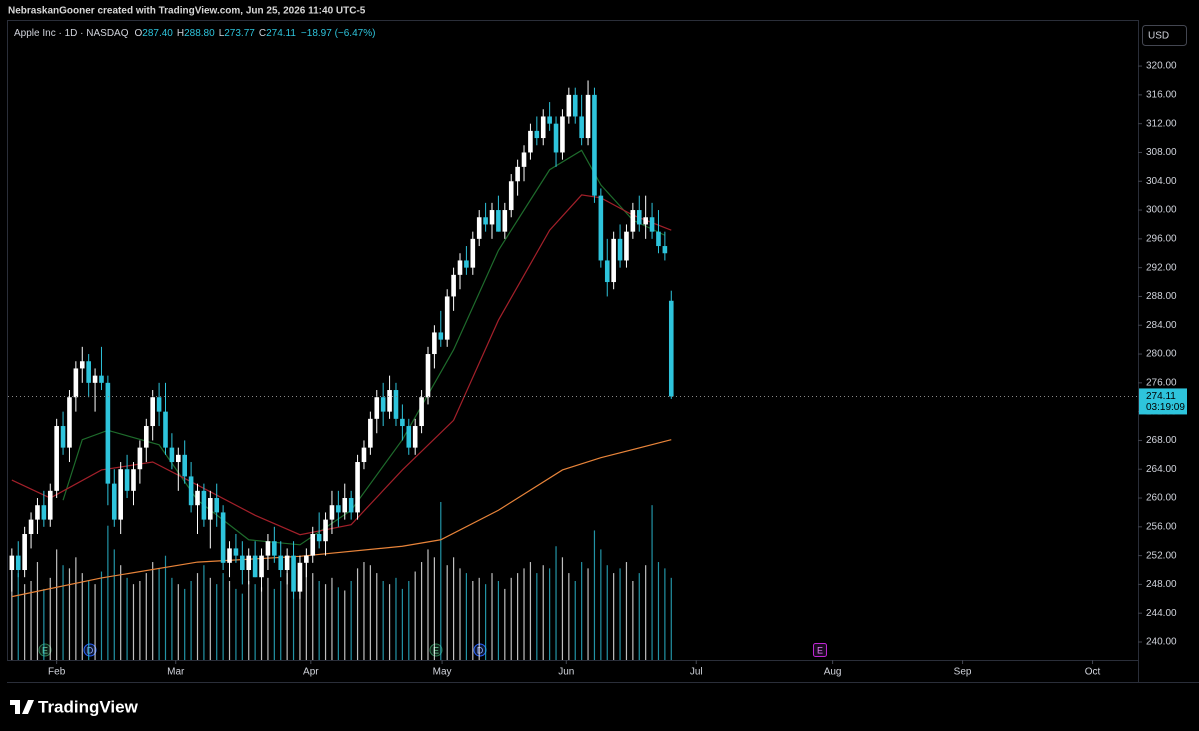 The width and height of the screenshot is (1199, 731). What do you see at coordinates (1161, 152) in the screenshot?
I see `y-tick-label: 308.00` at bounding box center [1161, 152].